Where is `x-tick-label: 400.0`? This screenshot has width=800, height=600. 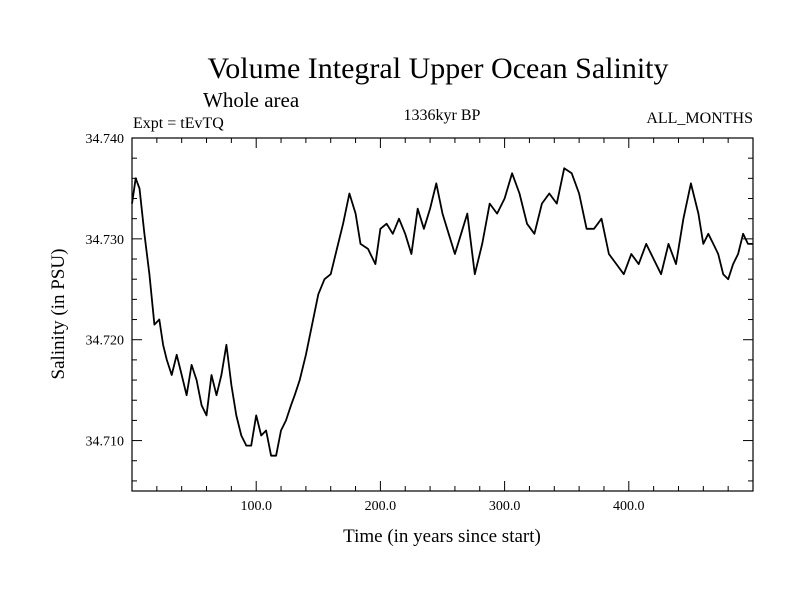 x-tick-label: 400.0 is located at coordinates (629, 506).